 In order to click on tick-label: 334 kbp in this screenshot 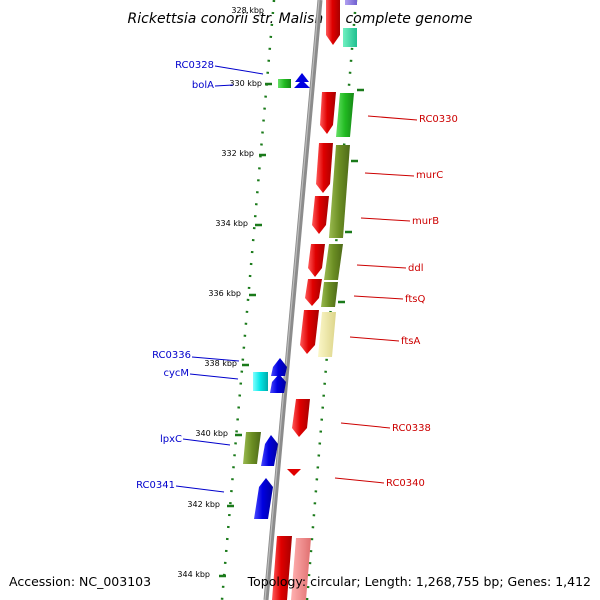, I will do `click(231, 223)`.